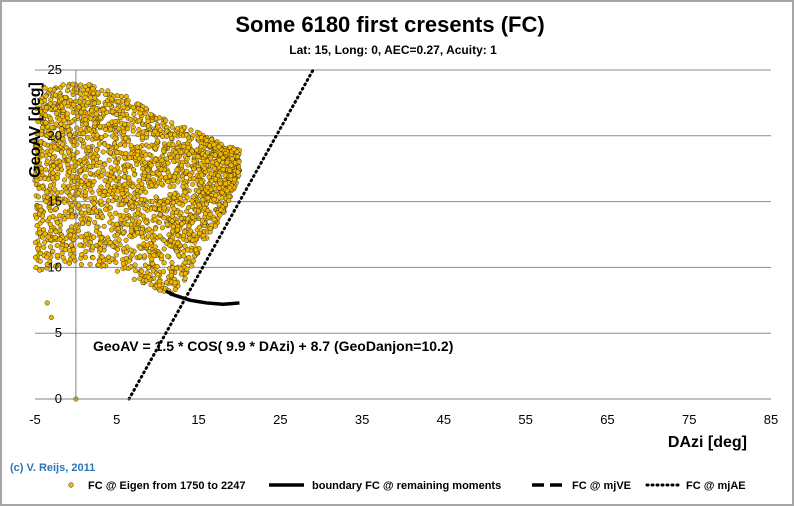 The image size is (794, 506). I want to click on legend-marker-dot, so click(71, 485).